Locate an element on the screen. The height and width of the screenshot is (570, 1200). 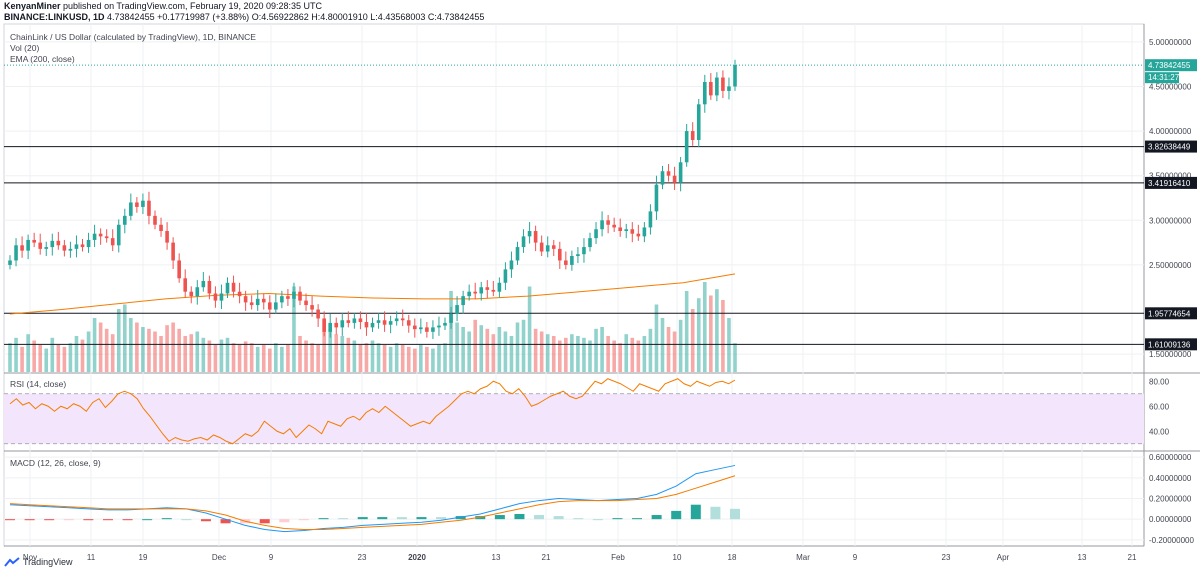
brand-name: TradingView is located at coordinates (48, 562).